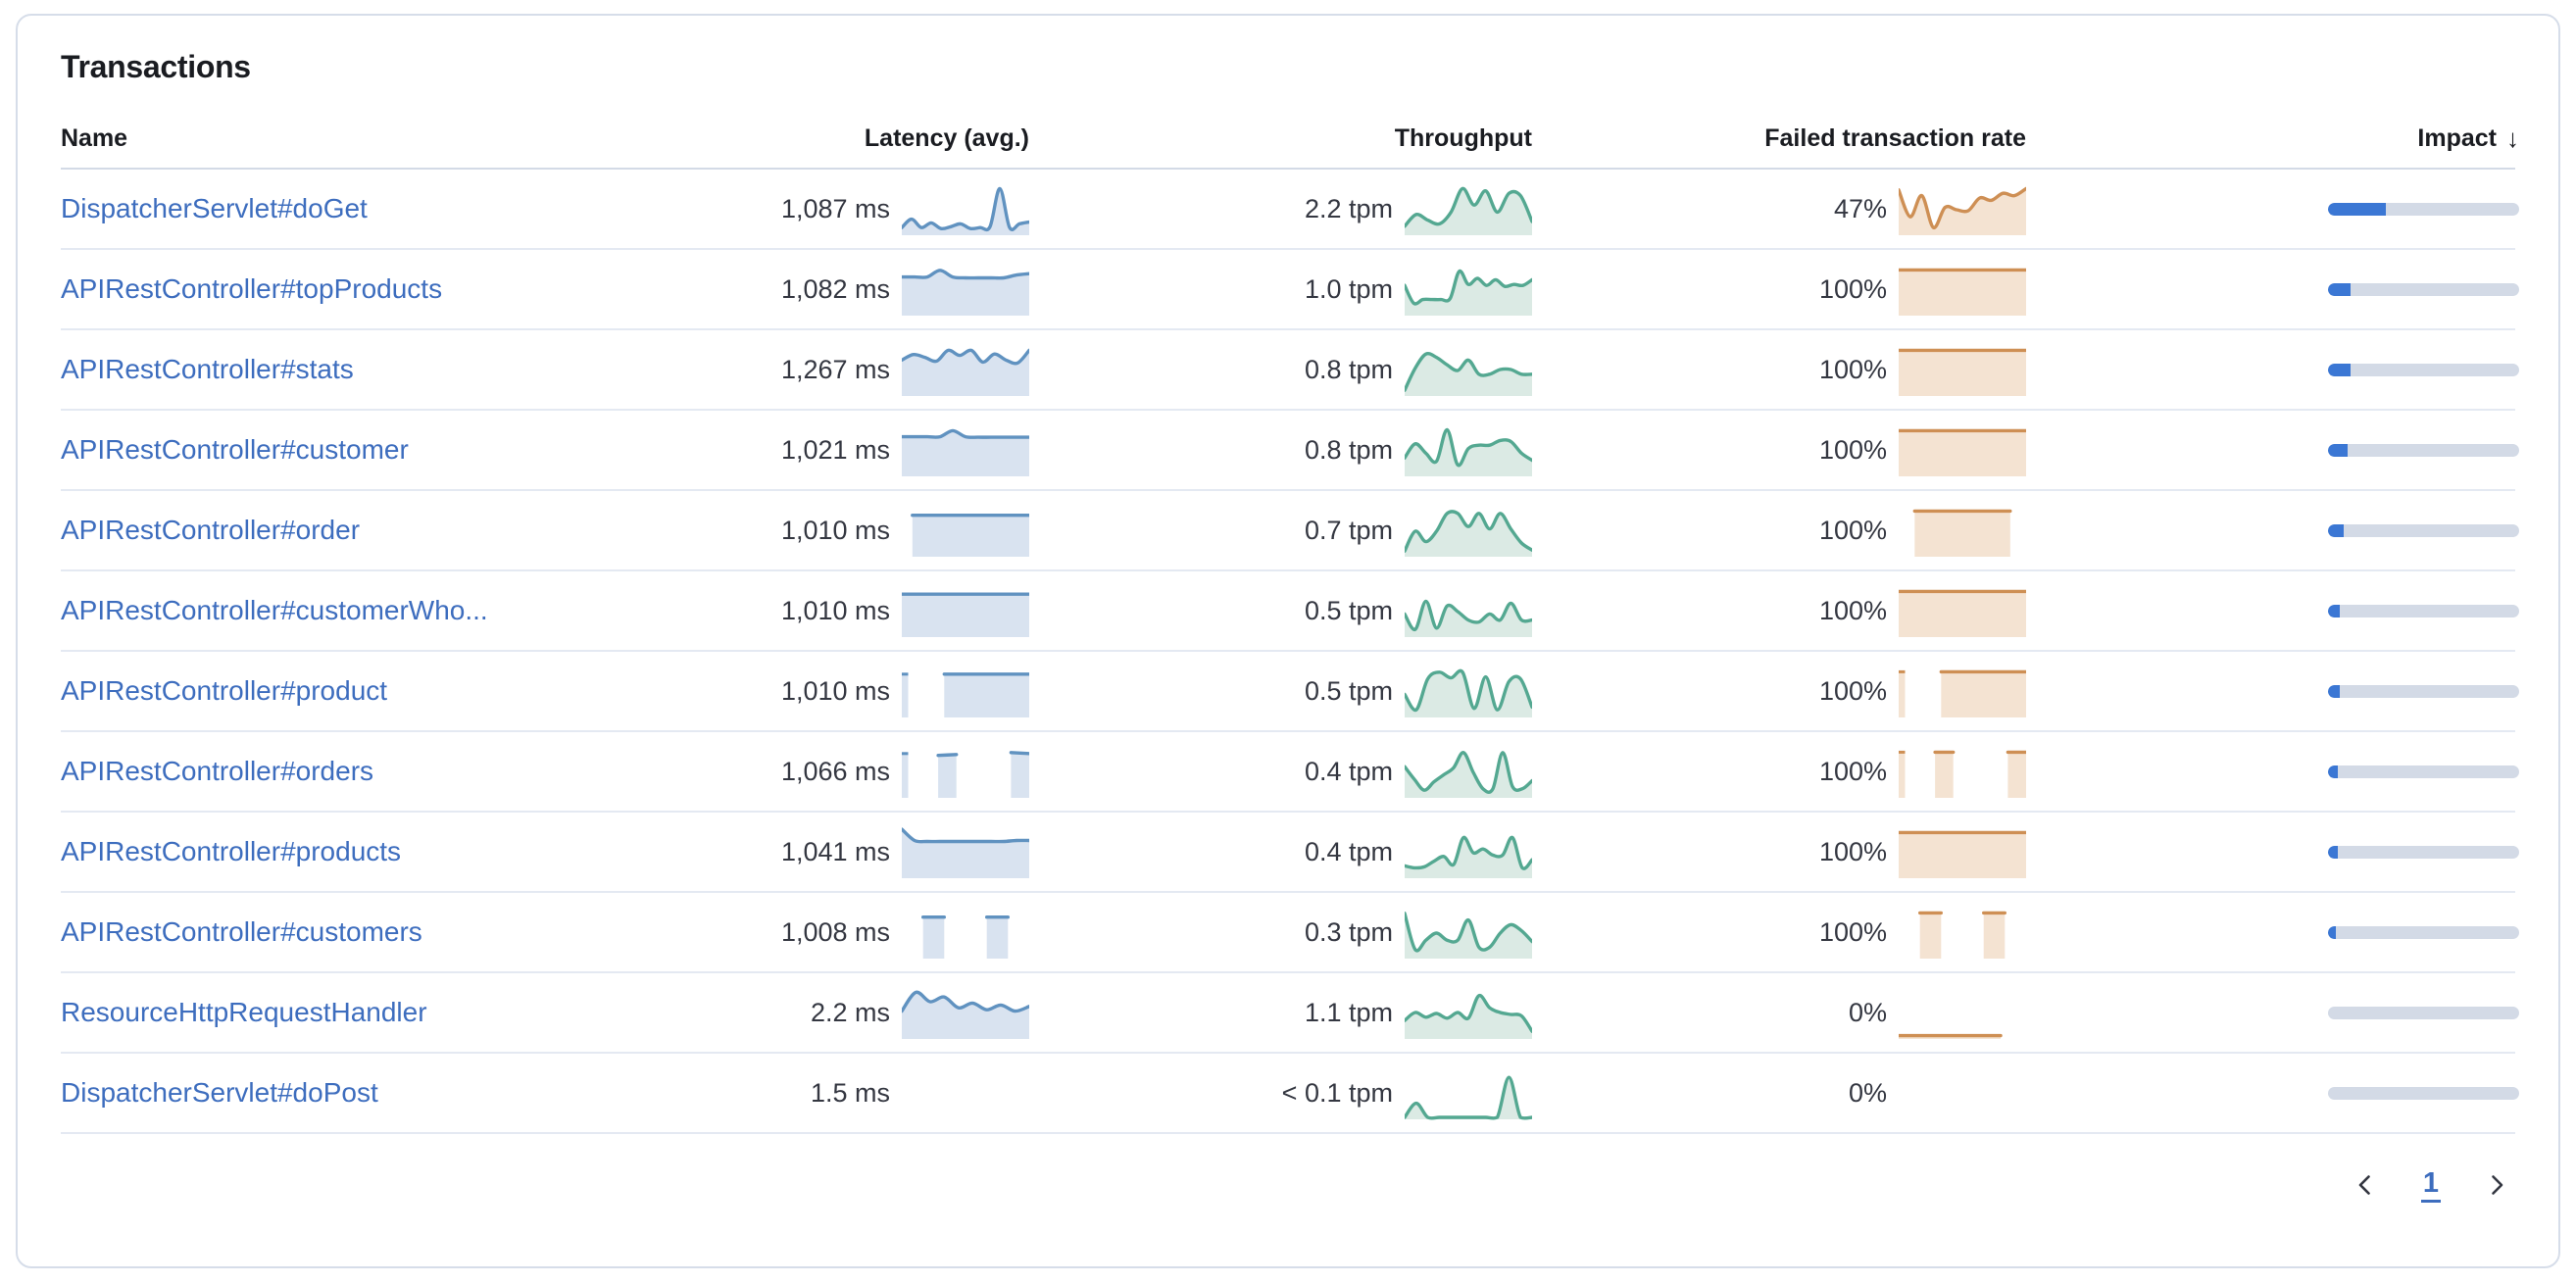 The image size is (2576, 1284). What do you see at coordinates (1348, 288) in the screenshot?
I see `throughput-value: 1.0 tpm` at bounding box center [1348, 288].